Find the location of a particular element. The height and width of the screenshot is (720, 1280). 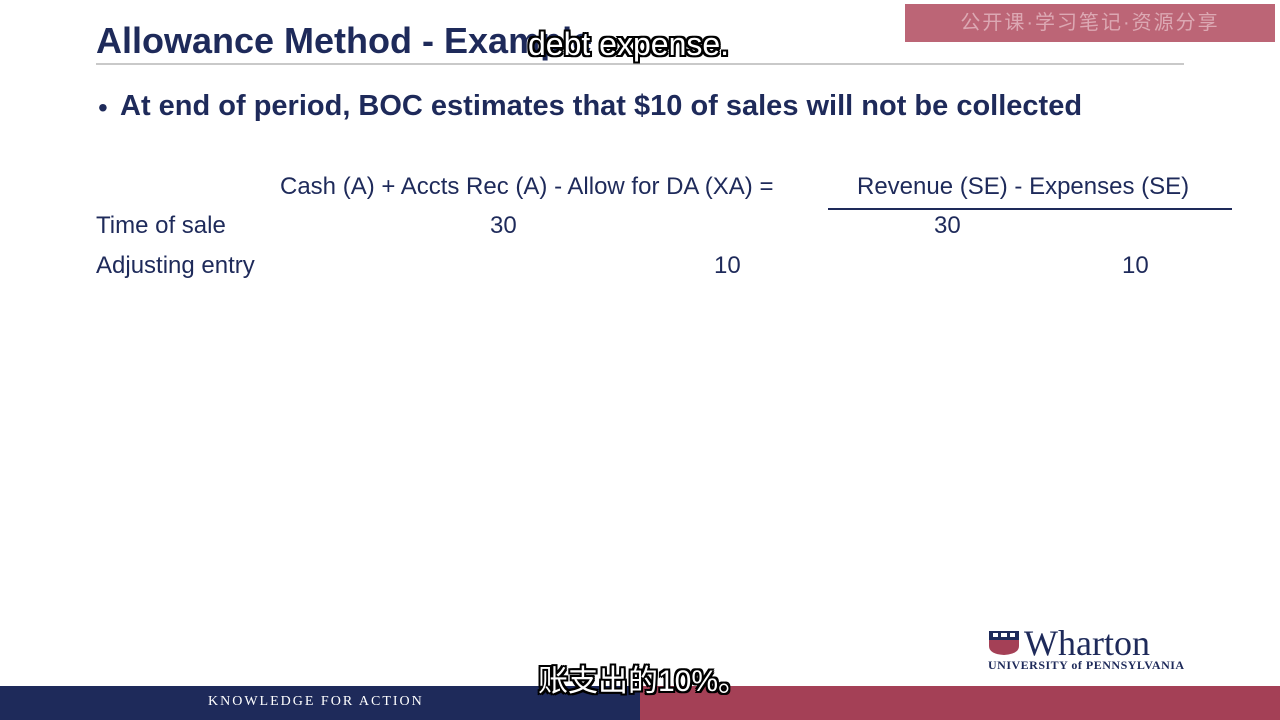

row-label-adjusting-entry: Adjusting entry is located at coordinates (175, 265).